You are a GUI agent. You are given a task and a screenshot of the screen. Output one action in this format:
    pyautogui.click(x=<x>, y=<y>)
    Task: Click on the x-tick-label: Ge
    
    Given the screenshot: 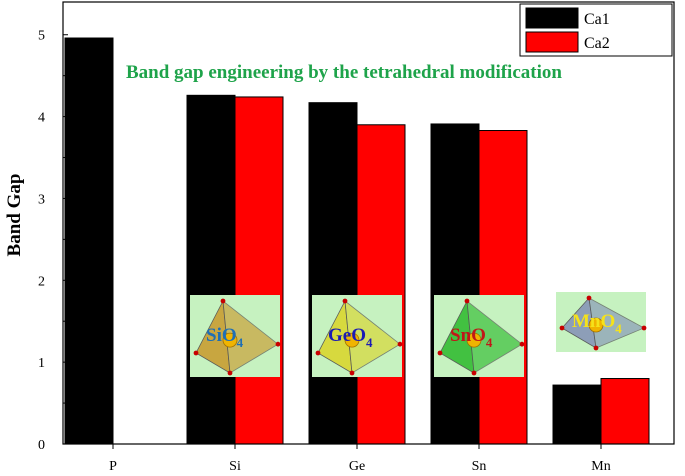 What is the action you would take?
    pyautogui.click(x=357, y=466)
    